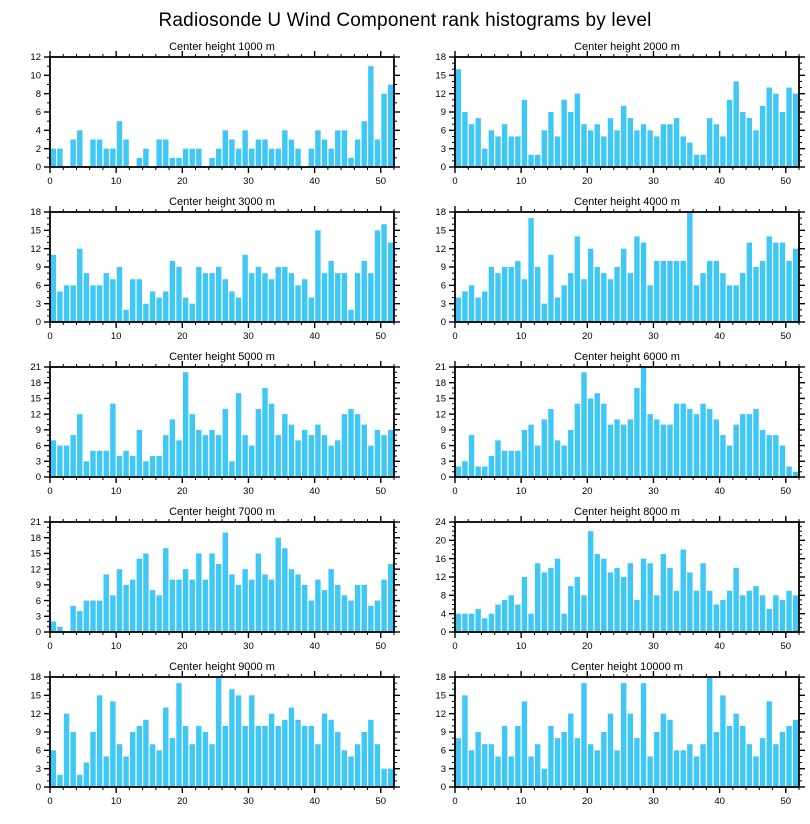  I want to click on subplot-title: Center height 4000 m, so click(627, 202).